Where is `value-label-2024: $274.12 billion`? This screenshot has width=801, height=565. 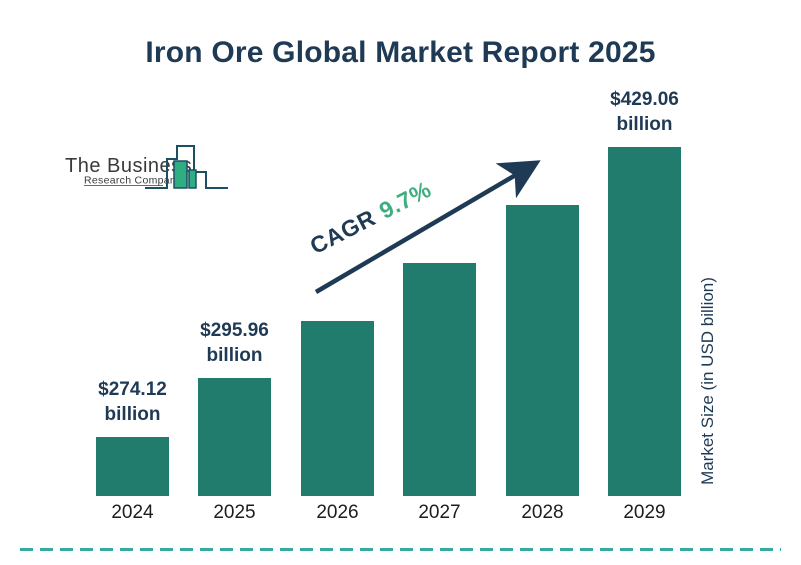 value-label-2024: $274.12 billion is located at coordinates (132, 402).